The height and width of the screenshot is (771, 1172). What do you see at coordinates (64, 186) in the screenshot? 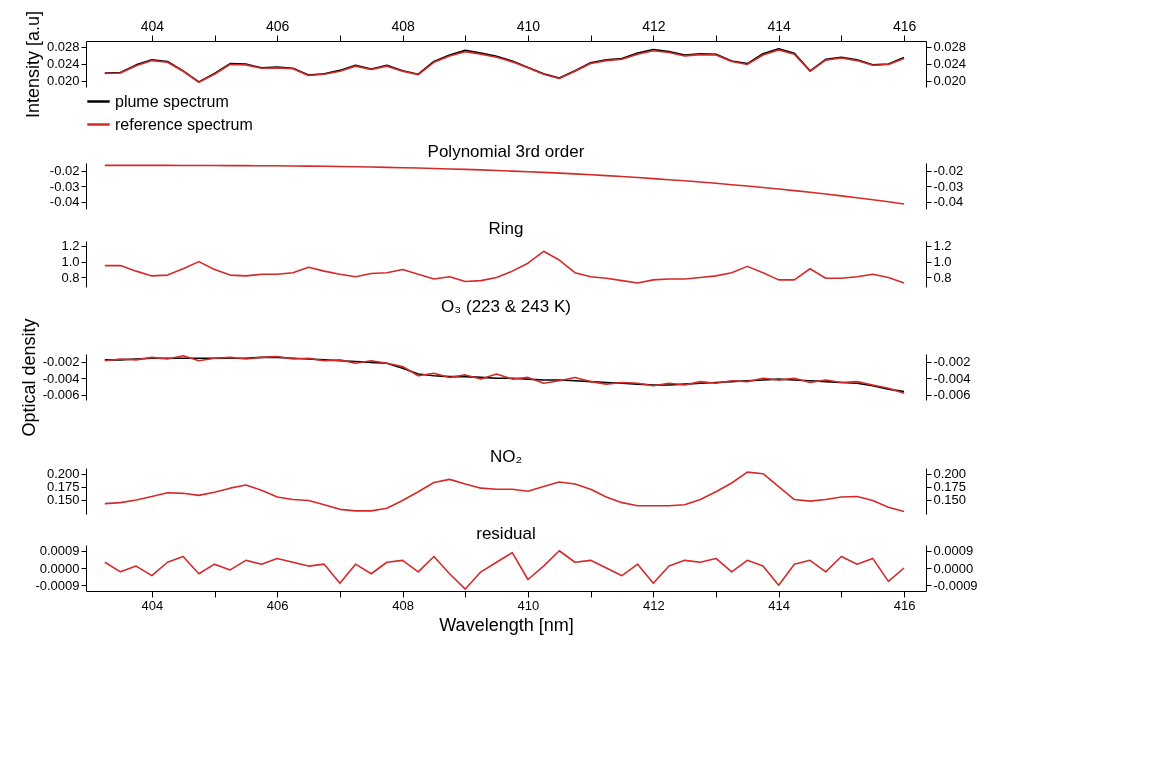
I see `y-tick-label: -0.03` at bounding box center [64, 186].